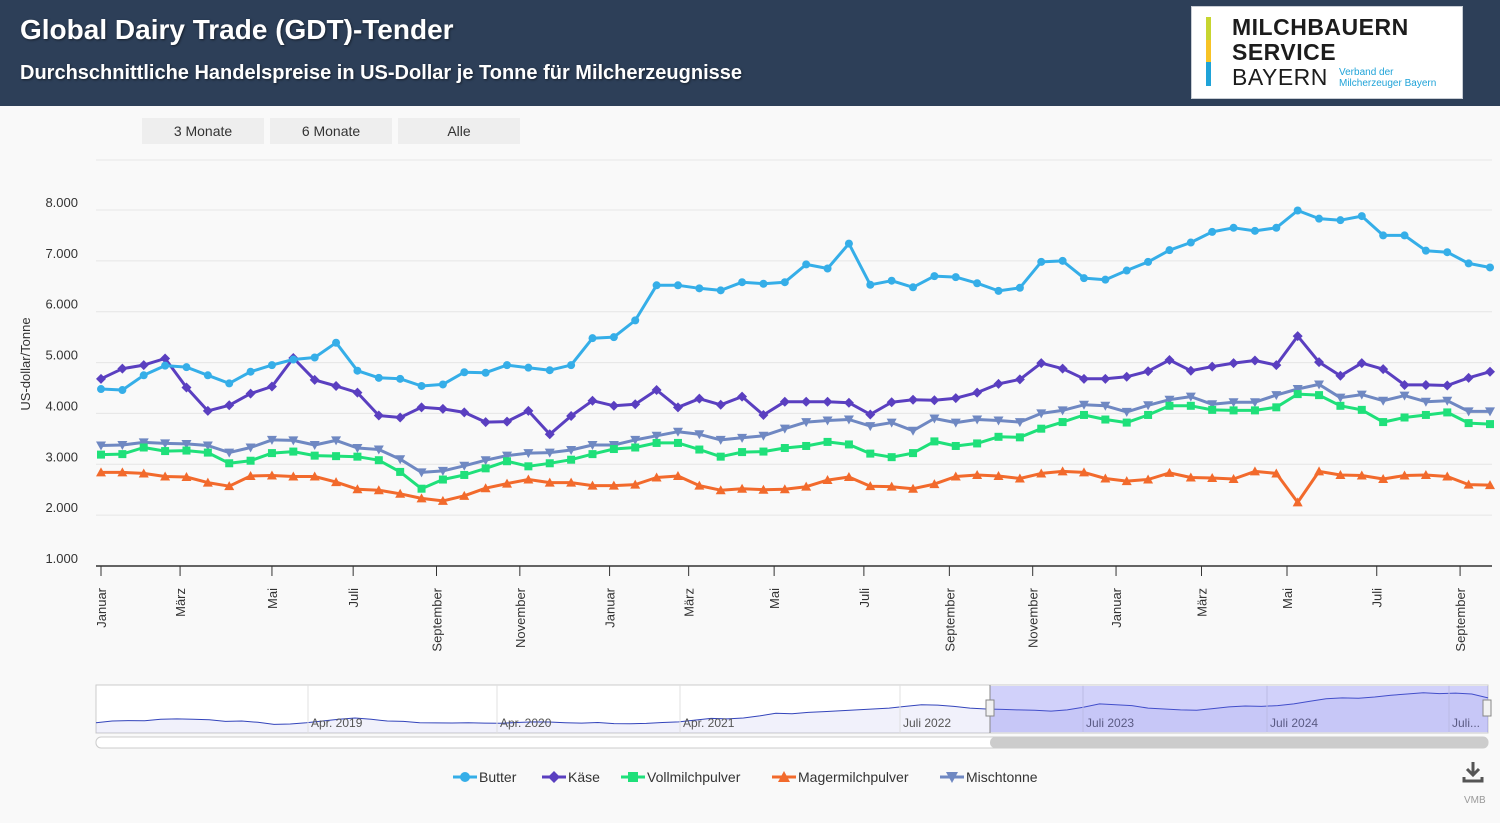 The image size is (1500, 823). Describe the element at coordinates (1280, 77) in the screenshot. I see `logo-line-3: BAYERN` at that location.